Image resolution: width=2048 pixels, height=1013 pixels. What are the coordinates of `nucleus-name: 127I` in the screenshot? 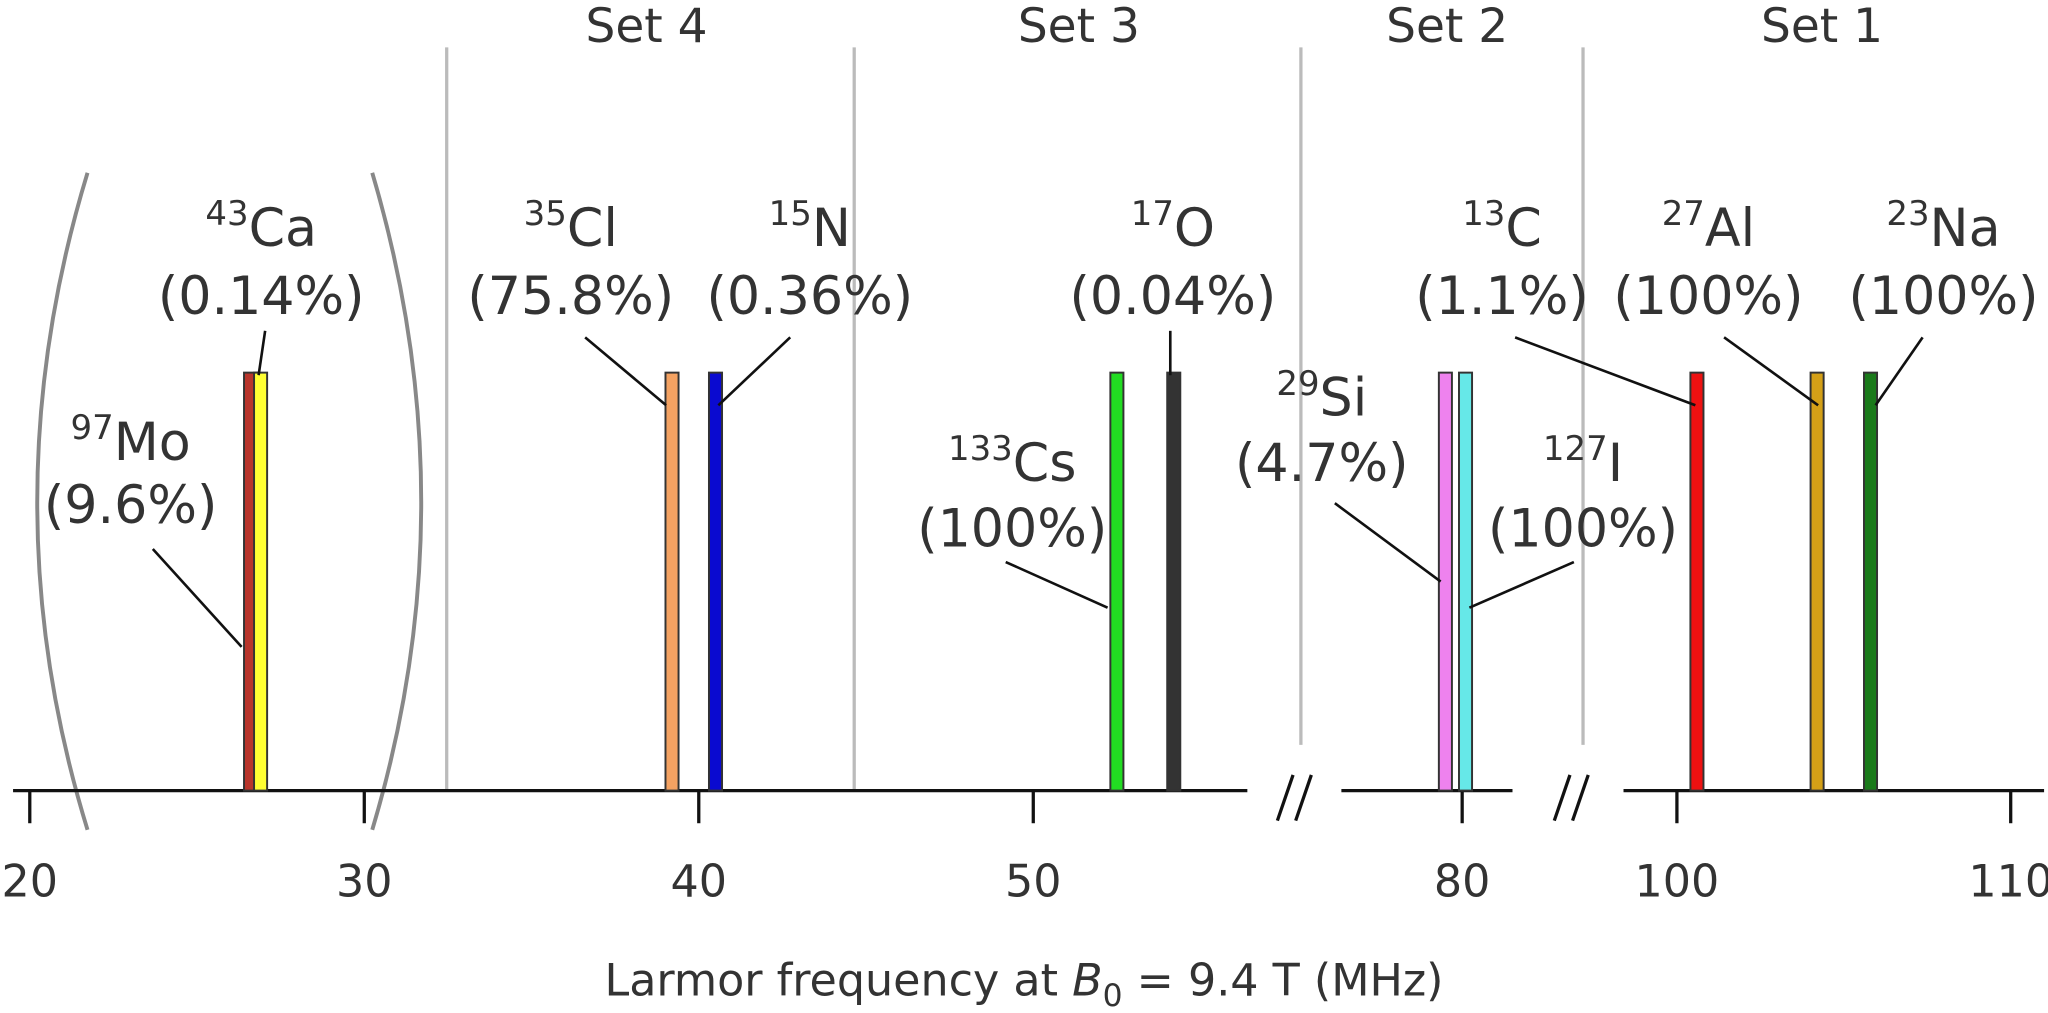 It's located at (1583, 461).